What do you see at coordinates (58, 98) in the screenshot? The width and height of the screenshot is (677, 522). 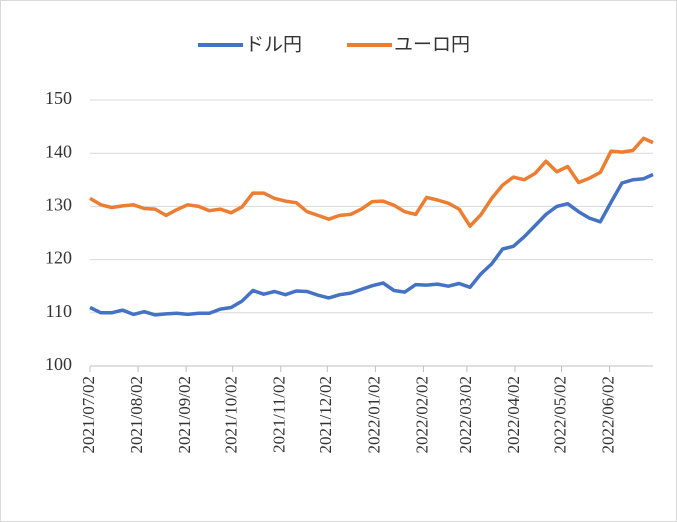 I see `y-tick-label: 150` at bounding box center [58, 98].